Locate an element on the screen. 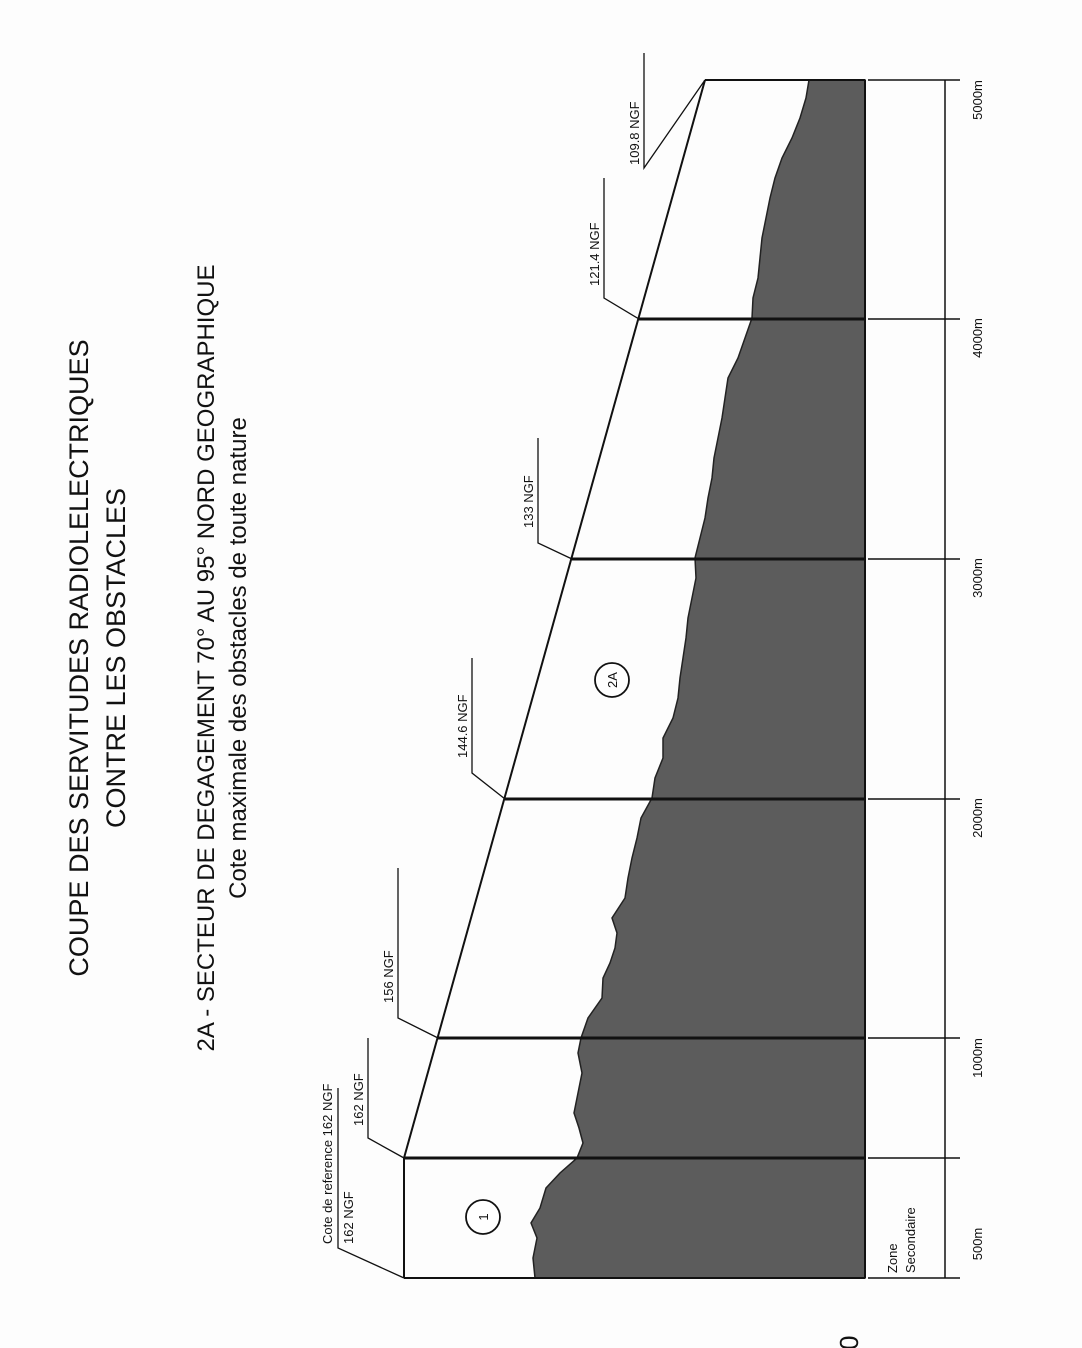 The width and height of the screenshot is (1082, 1348). label-162-ngf-base: 162 NGF is located at coordinates (348, 1217).